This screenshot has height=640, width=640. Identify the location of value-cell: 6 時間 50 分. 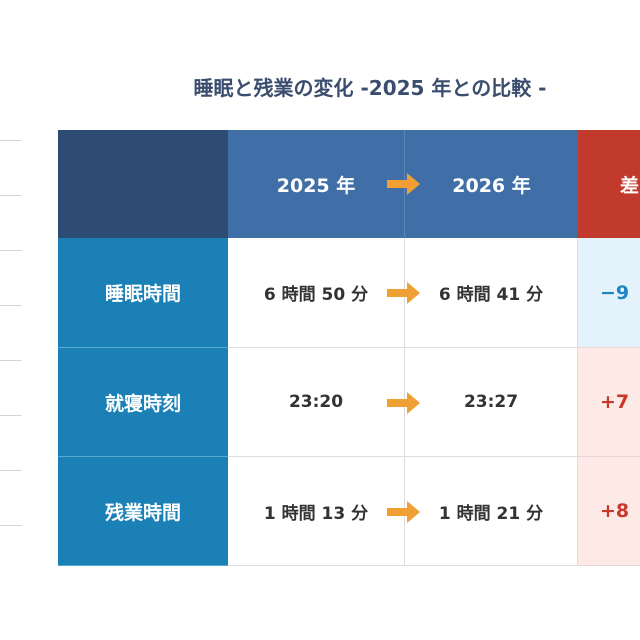
(316, 293).